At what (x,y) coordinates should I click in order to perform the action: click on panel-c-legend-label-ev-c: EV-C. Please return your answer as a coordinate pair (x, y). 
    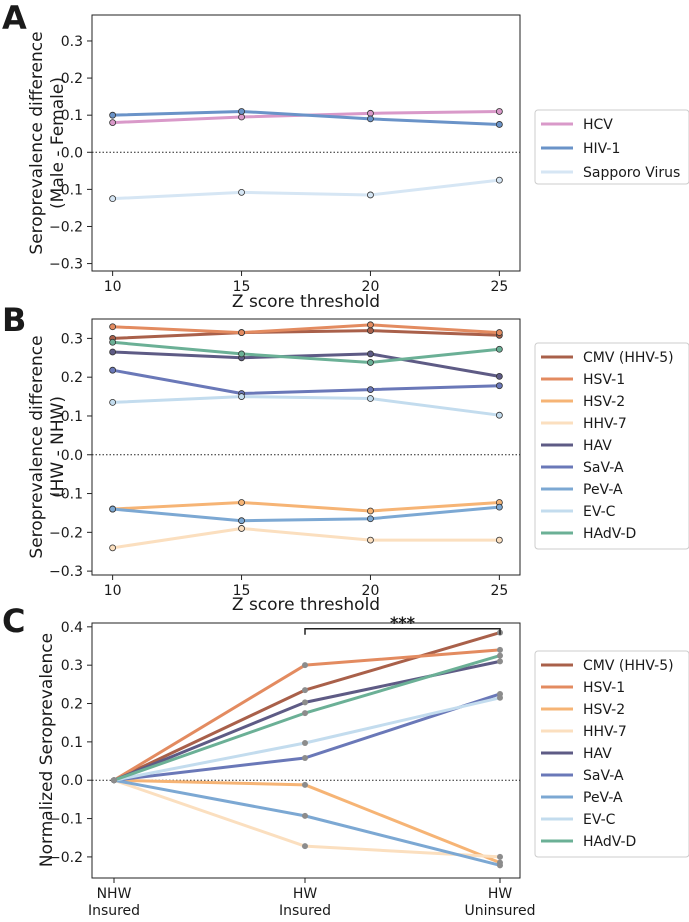
    Looking at the image, I should click on (599, 820).